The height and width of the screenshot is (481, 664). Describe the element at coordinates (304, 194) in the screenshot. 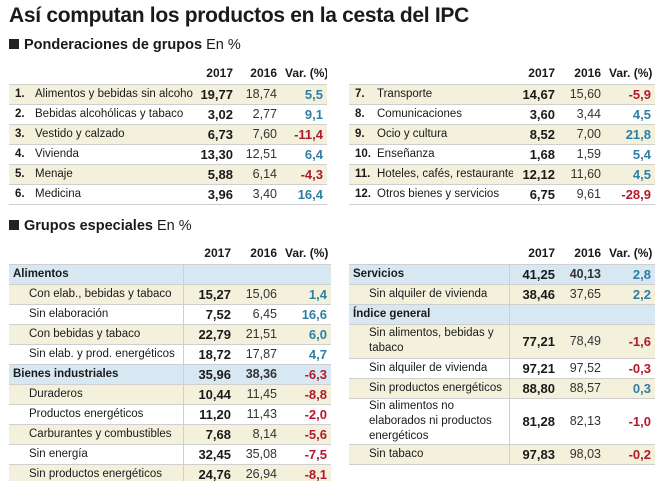

I see `value-var: 16,4` at that location.